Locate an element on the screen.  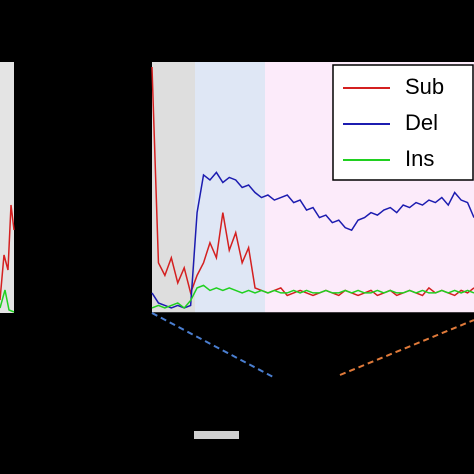
legend is located at coordinates (403, 122).